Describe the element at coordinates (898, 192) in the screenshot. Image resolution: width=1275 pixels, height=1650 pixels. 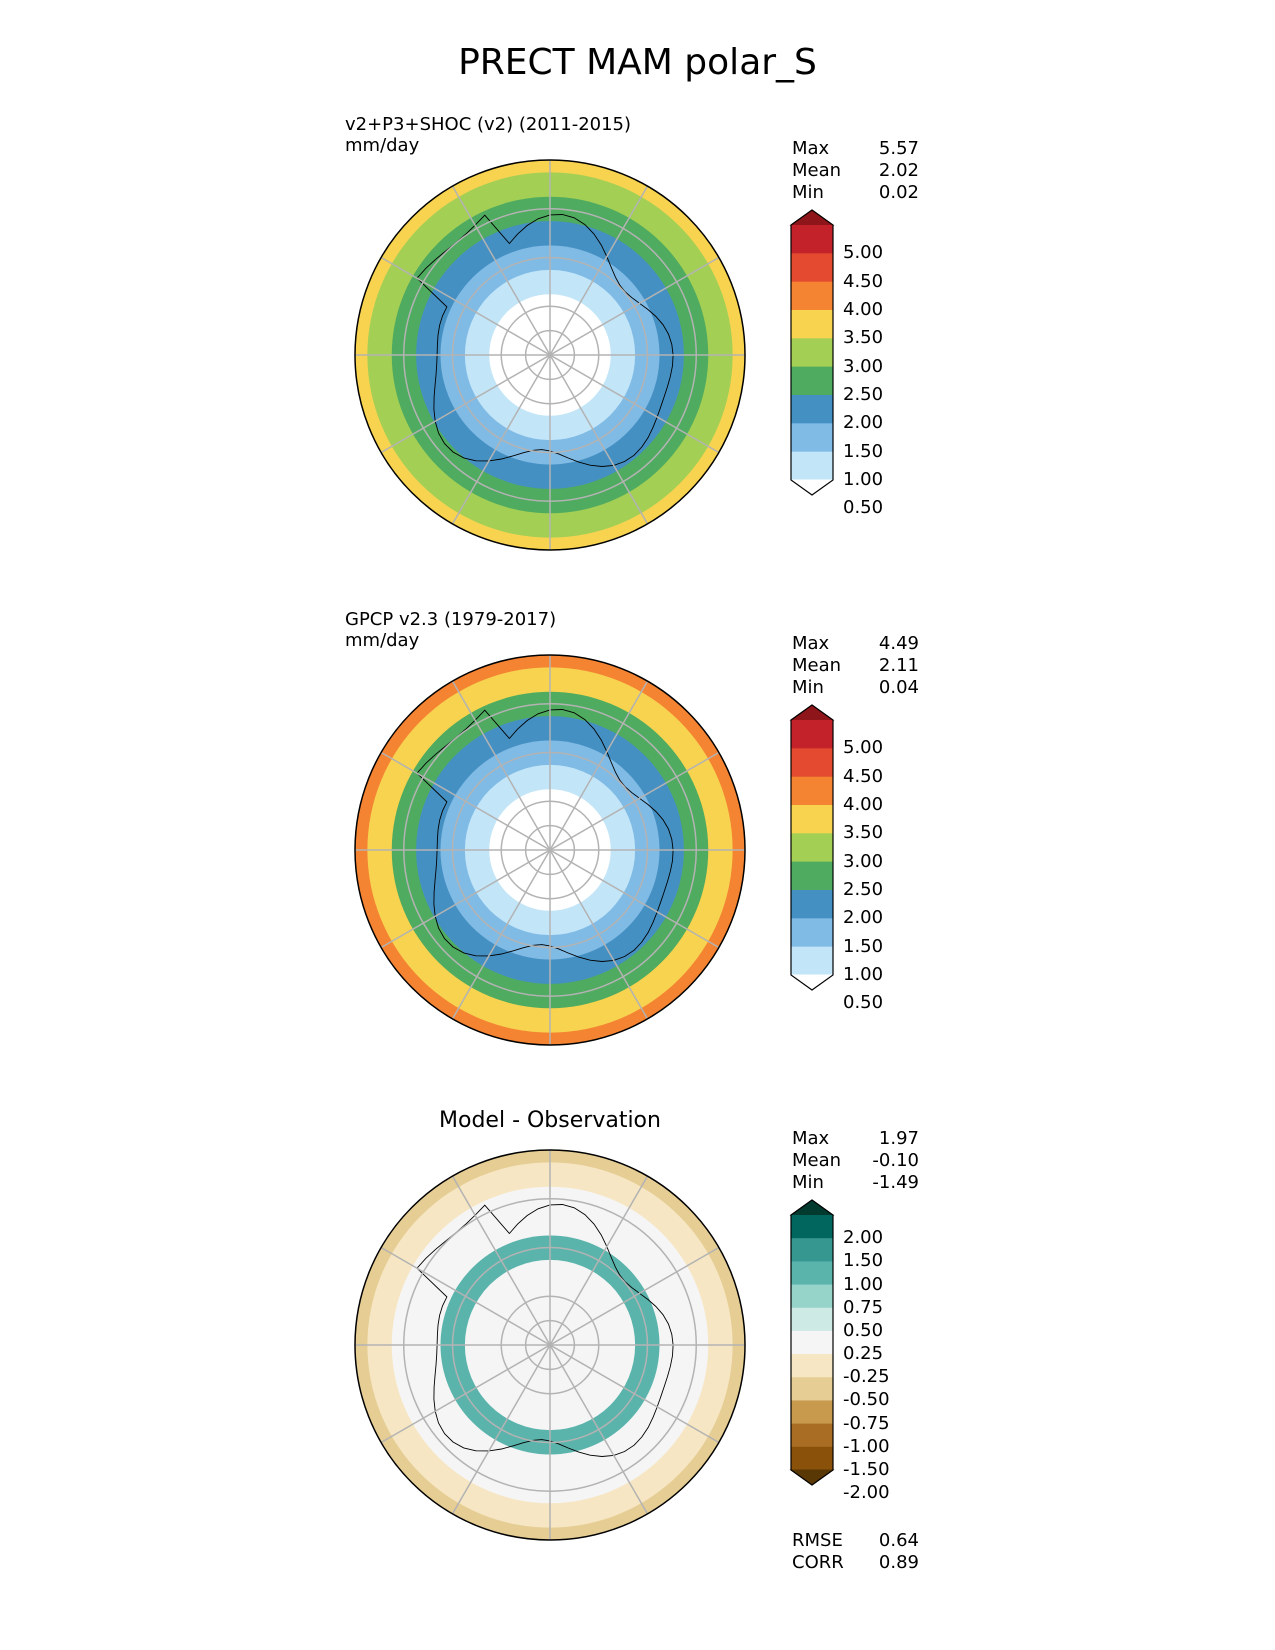
I see `stat-min-value: 0.02` at that location.